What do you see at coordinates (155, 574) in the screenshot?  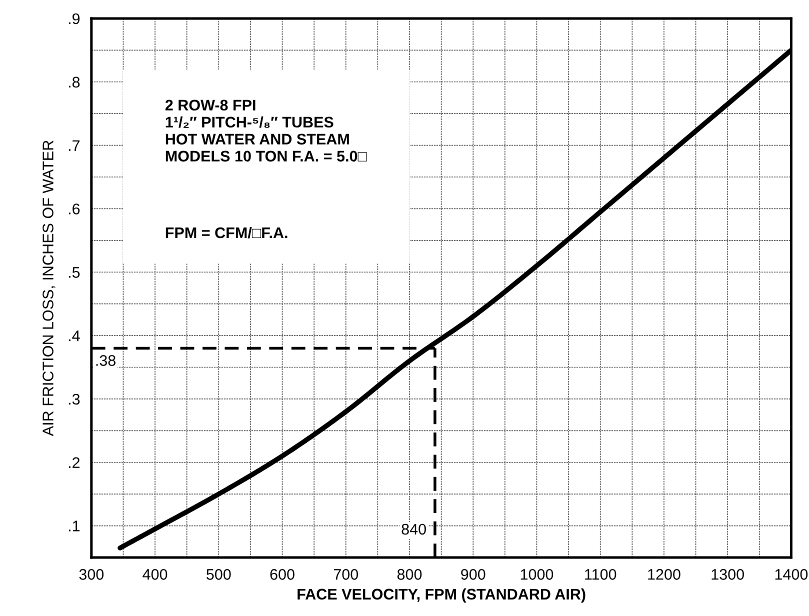 I see `x-tick-label: 400` at bounding box center [155, 574].